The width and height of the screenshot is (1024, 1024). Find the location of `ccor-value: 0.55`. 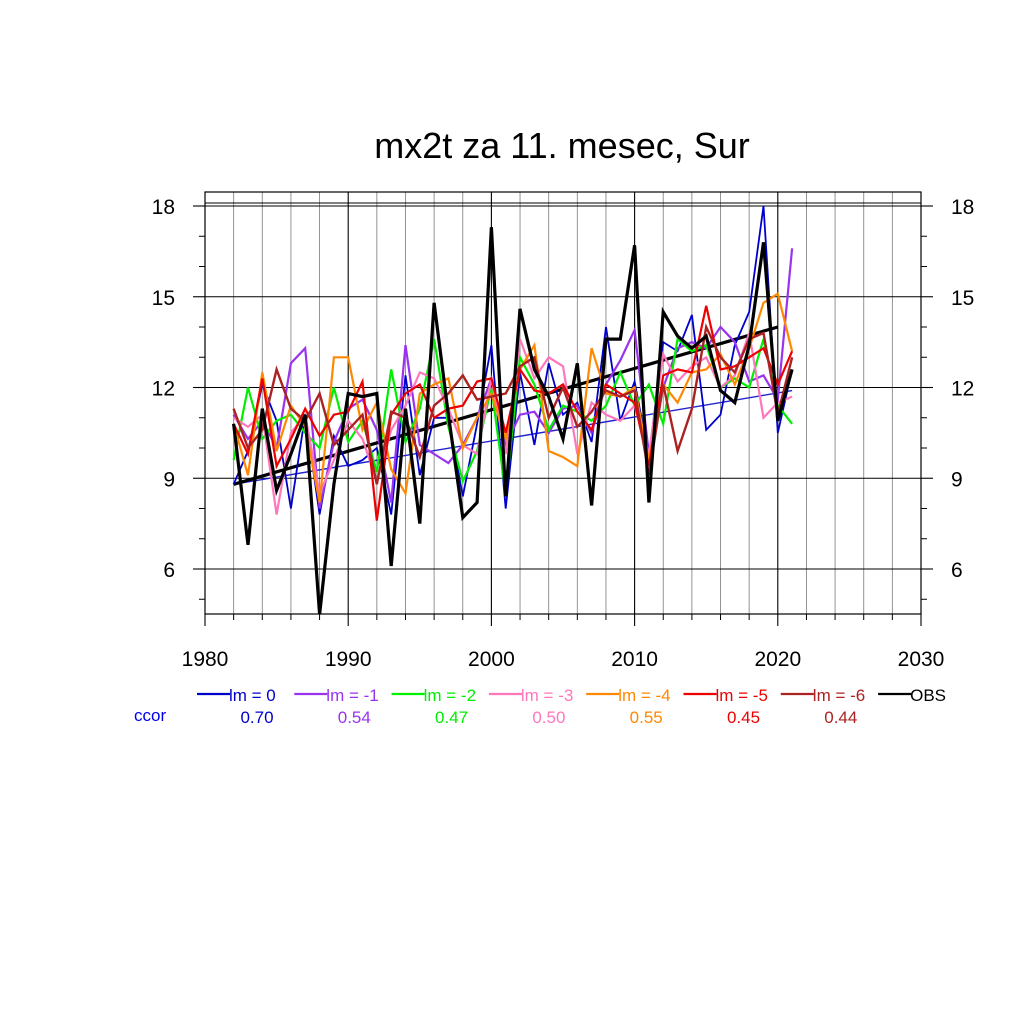

ccor-value: 0.55 is located at coordinates (646, 717).